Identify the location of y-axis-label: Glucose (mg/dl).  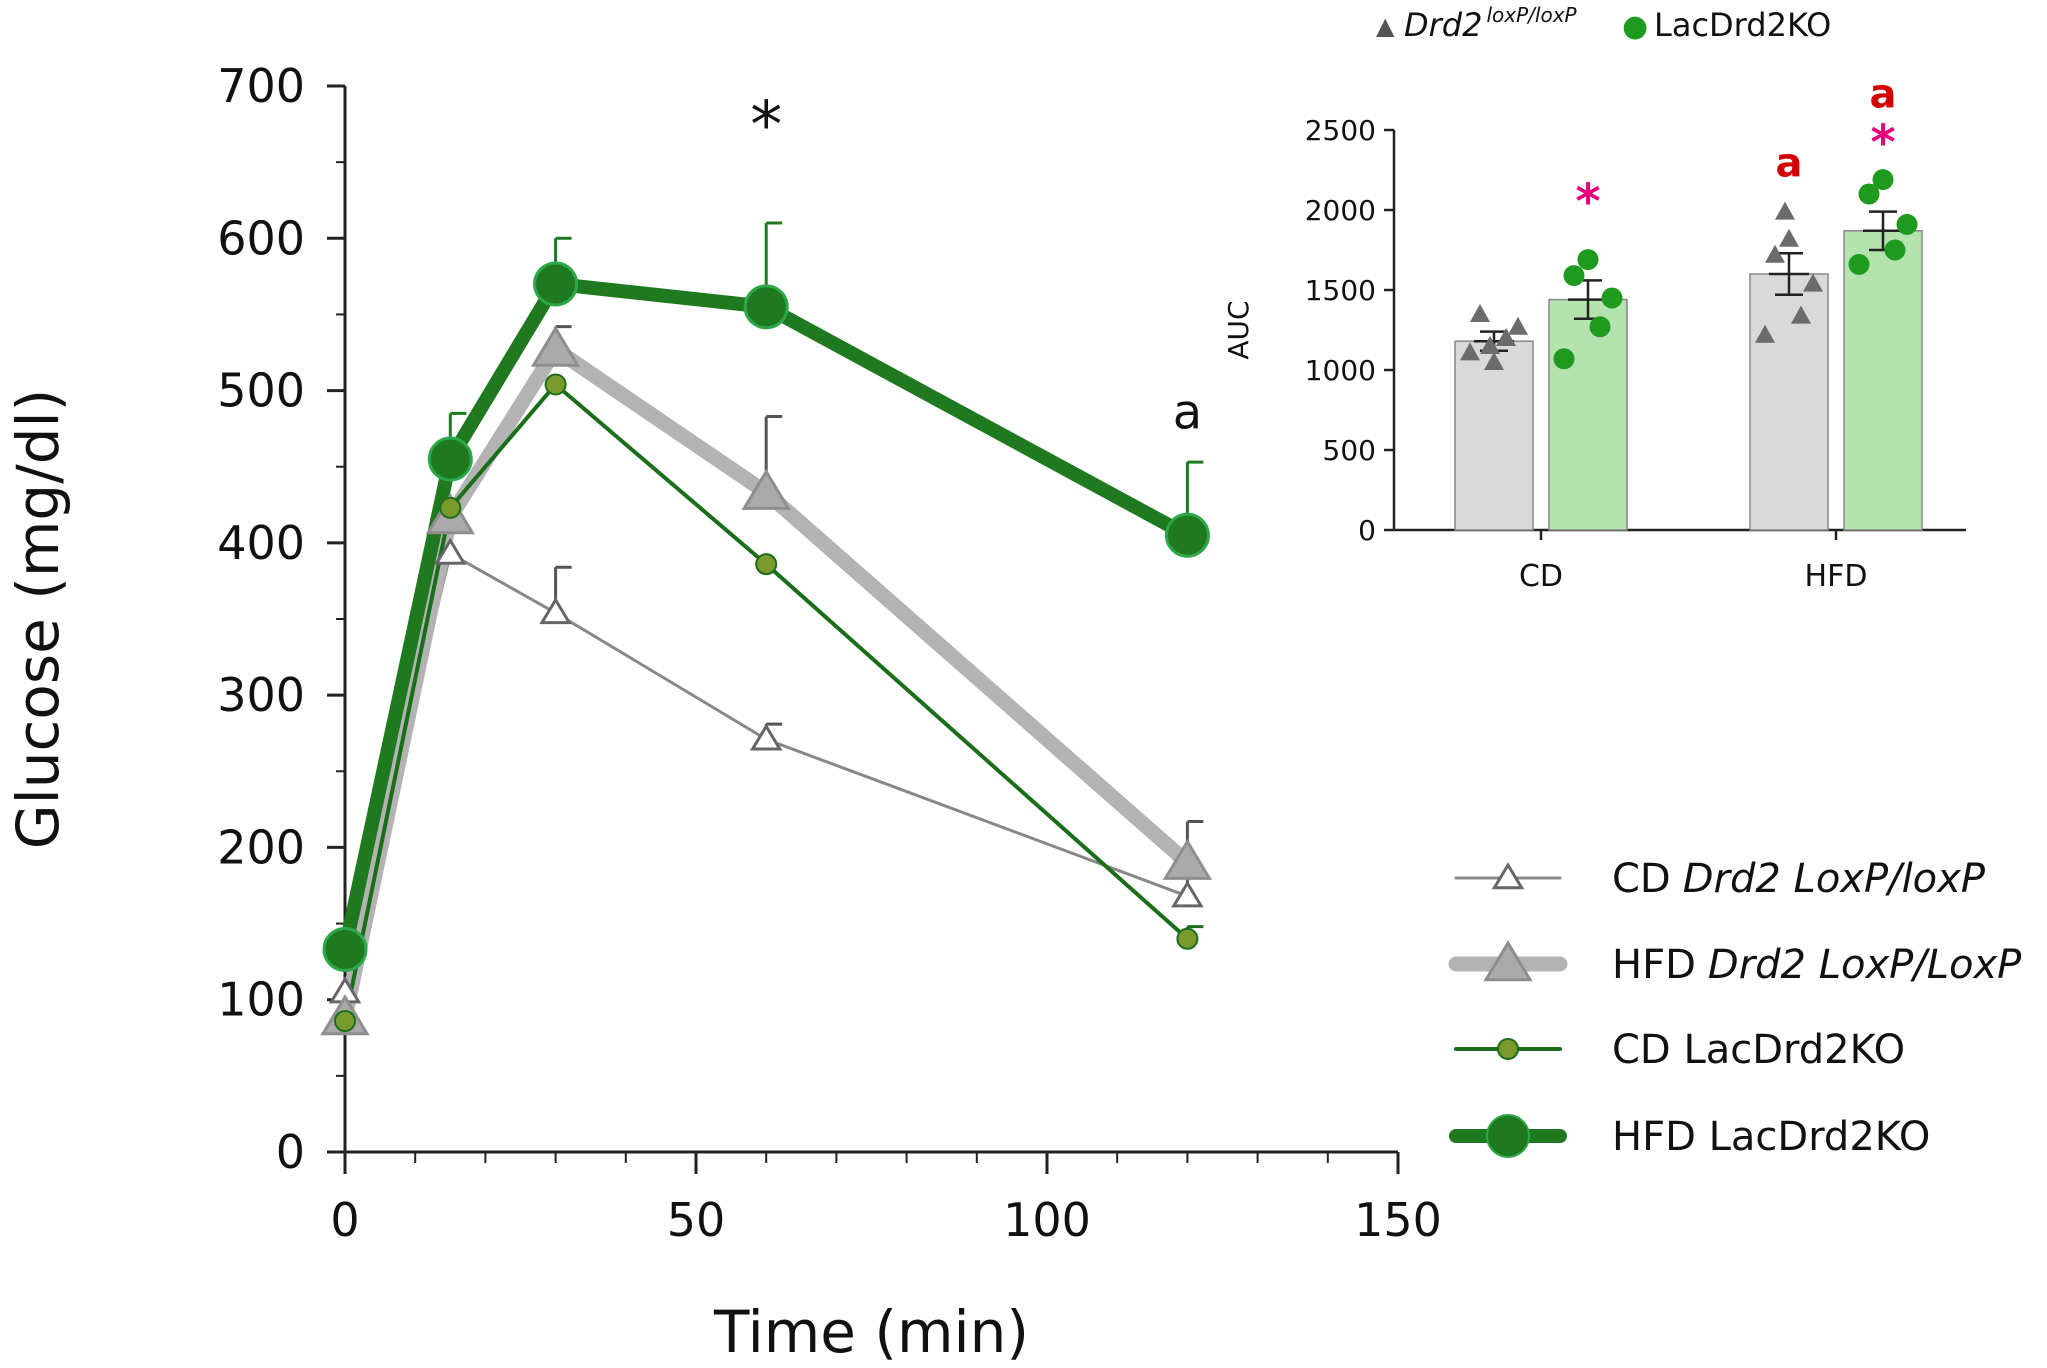
(38, 619).